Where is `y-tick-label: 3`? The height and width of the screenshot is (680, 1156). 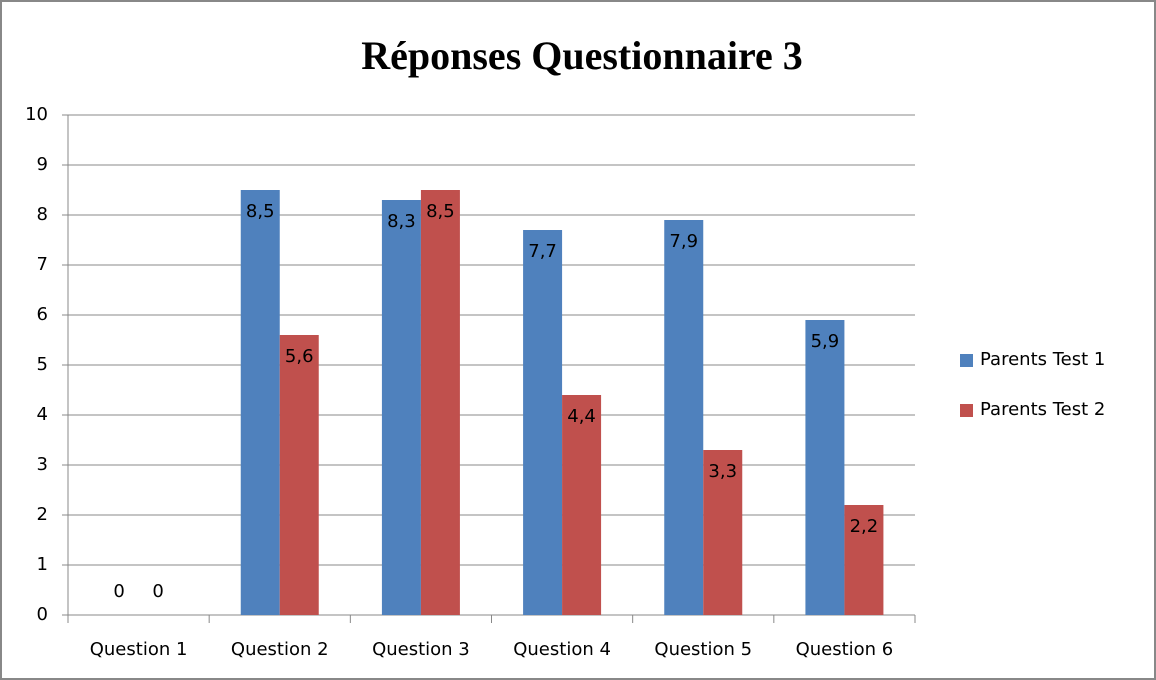
y-tick-label: 3 is located at coordinates (42, 464).